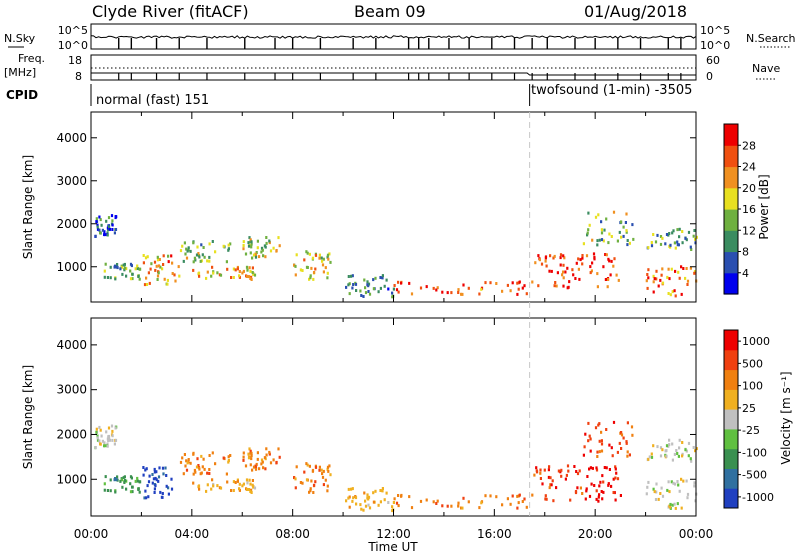 Image resolution: width=800 pixels, height=554 pixels. What do you see at coordinates (494, 534) in the screenshot?
I see `x-tick-label: 16:00` at bounding box center [494, 534].